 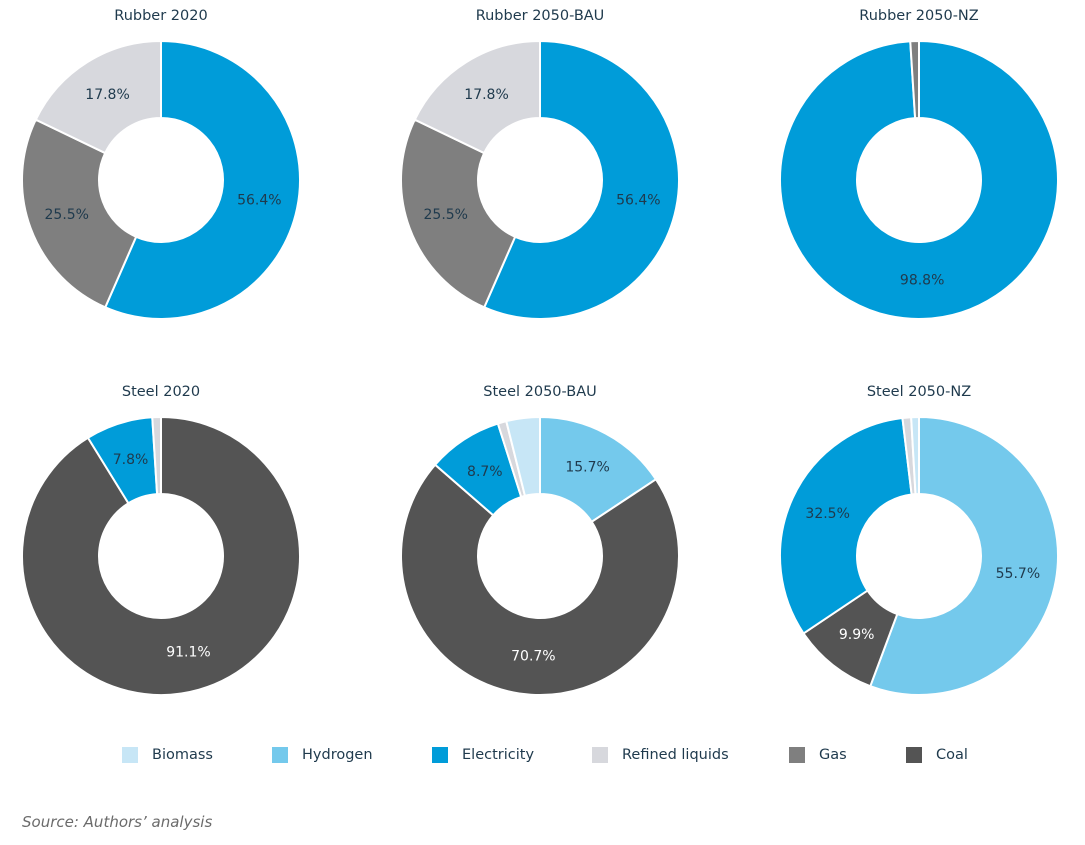 I want to click on legend-label: Electricity, so click(x=498, y=755).